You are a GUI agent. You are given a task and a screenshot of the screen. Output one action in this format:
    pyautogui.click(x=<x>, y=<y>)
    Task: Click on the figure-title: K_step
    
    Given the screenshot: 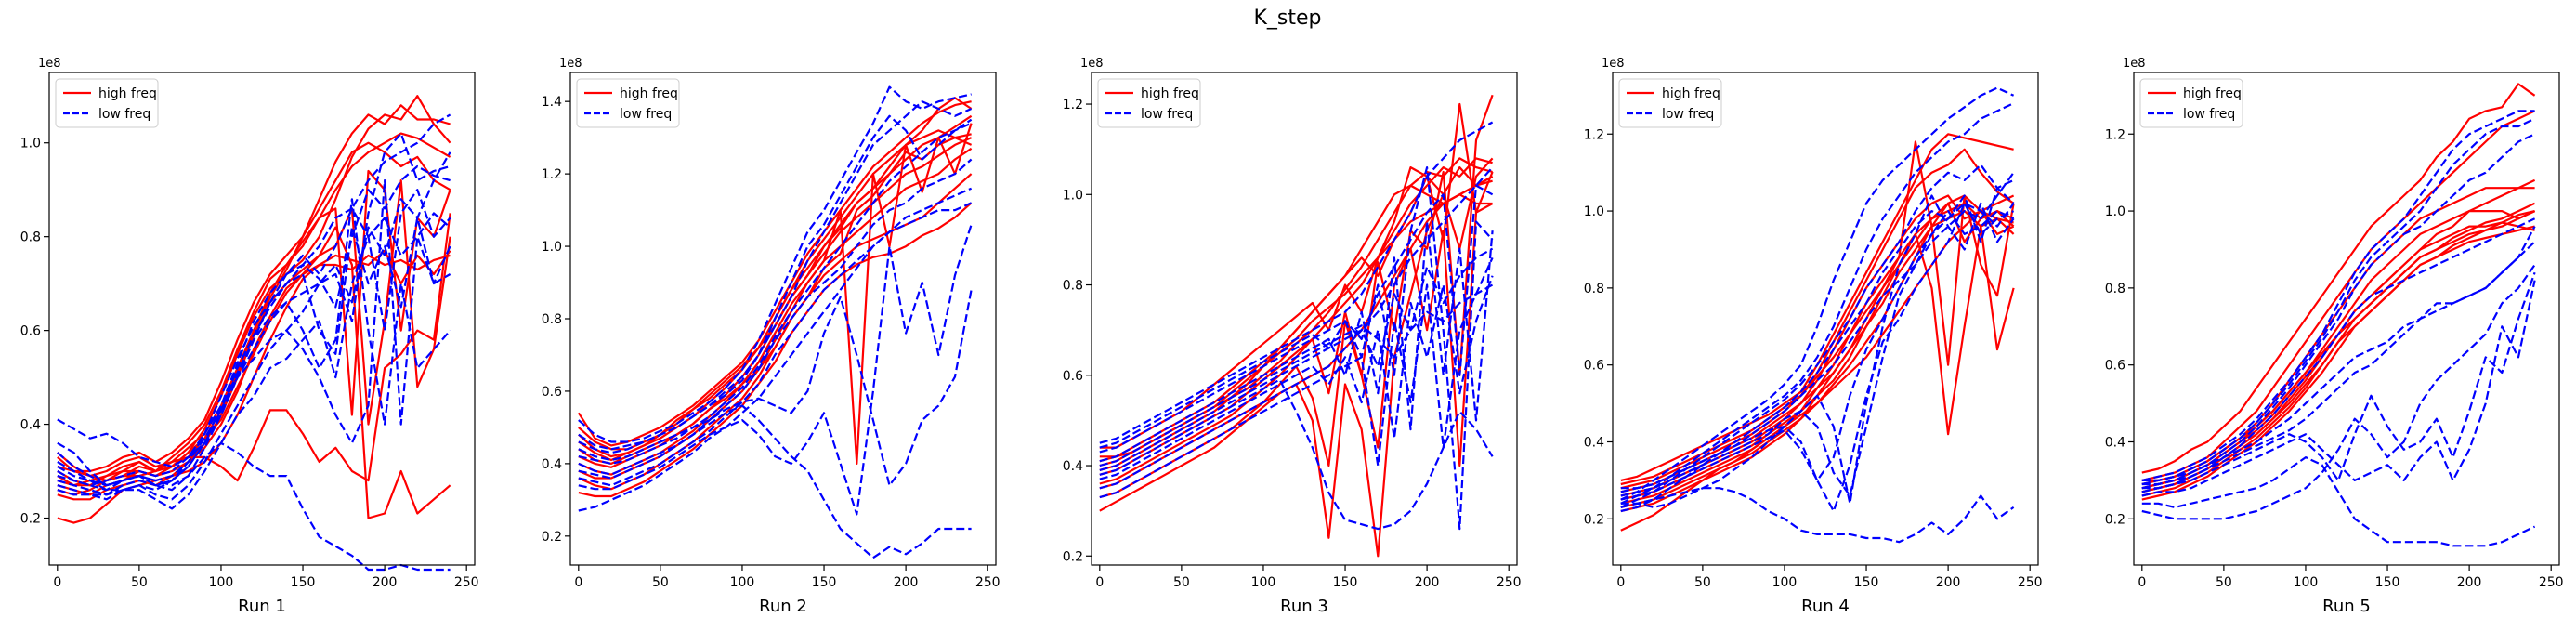 What is the action you would take?
    pyautogui.click(x=1287, y=18)
    